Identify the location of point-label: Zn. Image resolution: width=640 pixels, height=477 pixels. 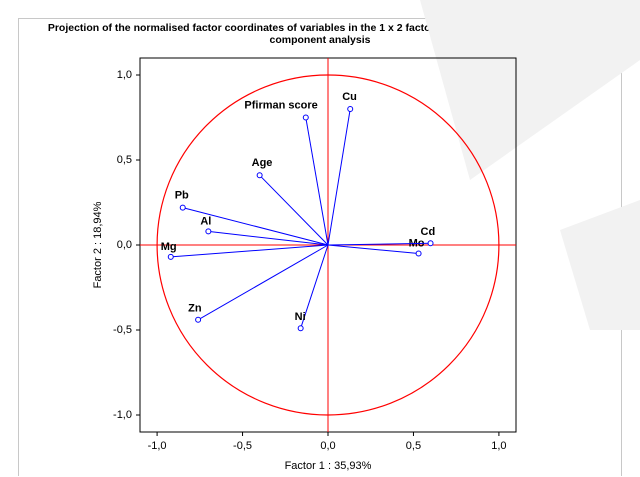
(195, 309).